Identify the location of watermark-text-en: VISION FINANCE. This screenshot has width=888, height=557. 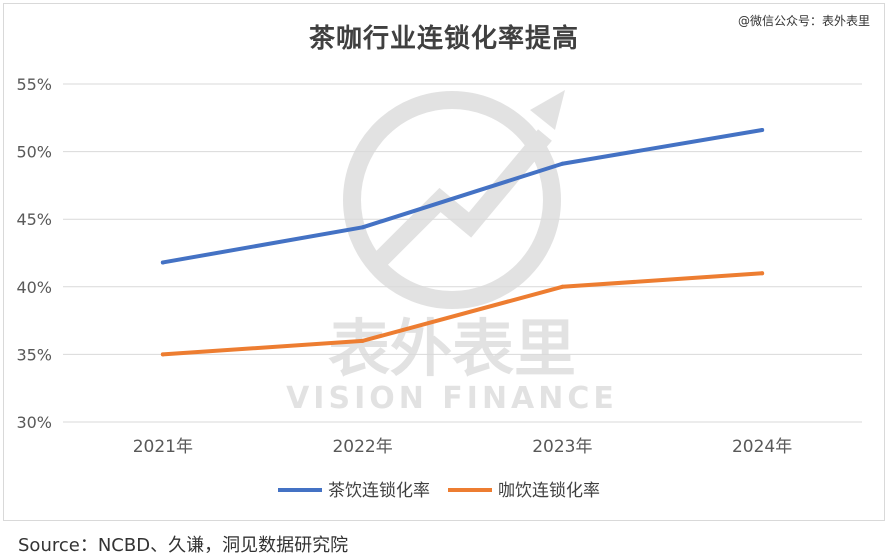
(452, 398).